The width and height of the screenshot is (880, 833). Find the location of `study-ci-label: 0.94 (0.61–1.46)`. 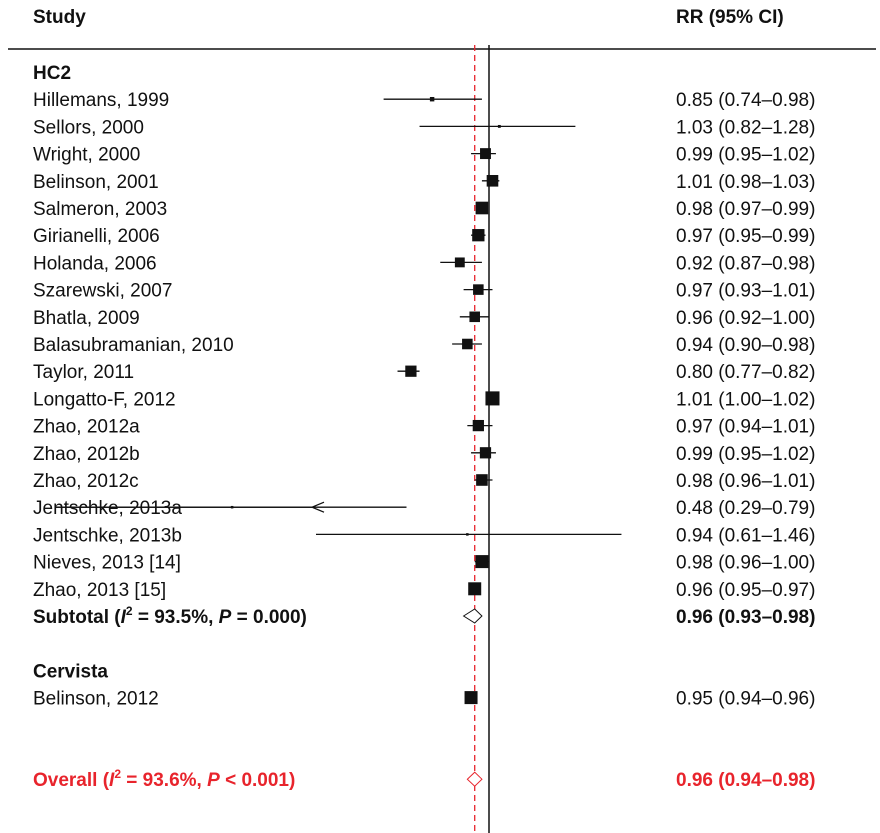

study-ci-label: 0.94 (0.61–1.46) is located at coordinates (745, 535).